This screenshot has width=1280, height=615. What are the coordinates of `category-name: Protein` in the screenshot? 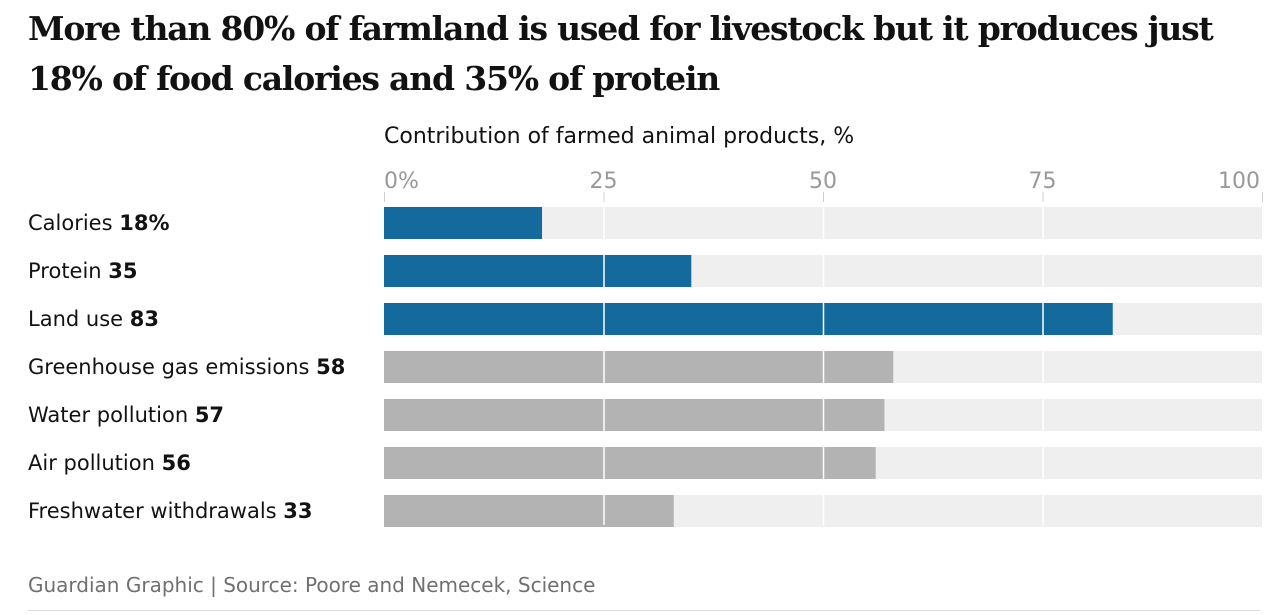 It's located at (68, 271).